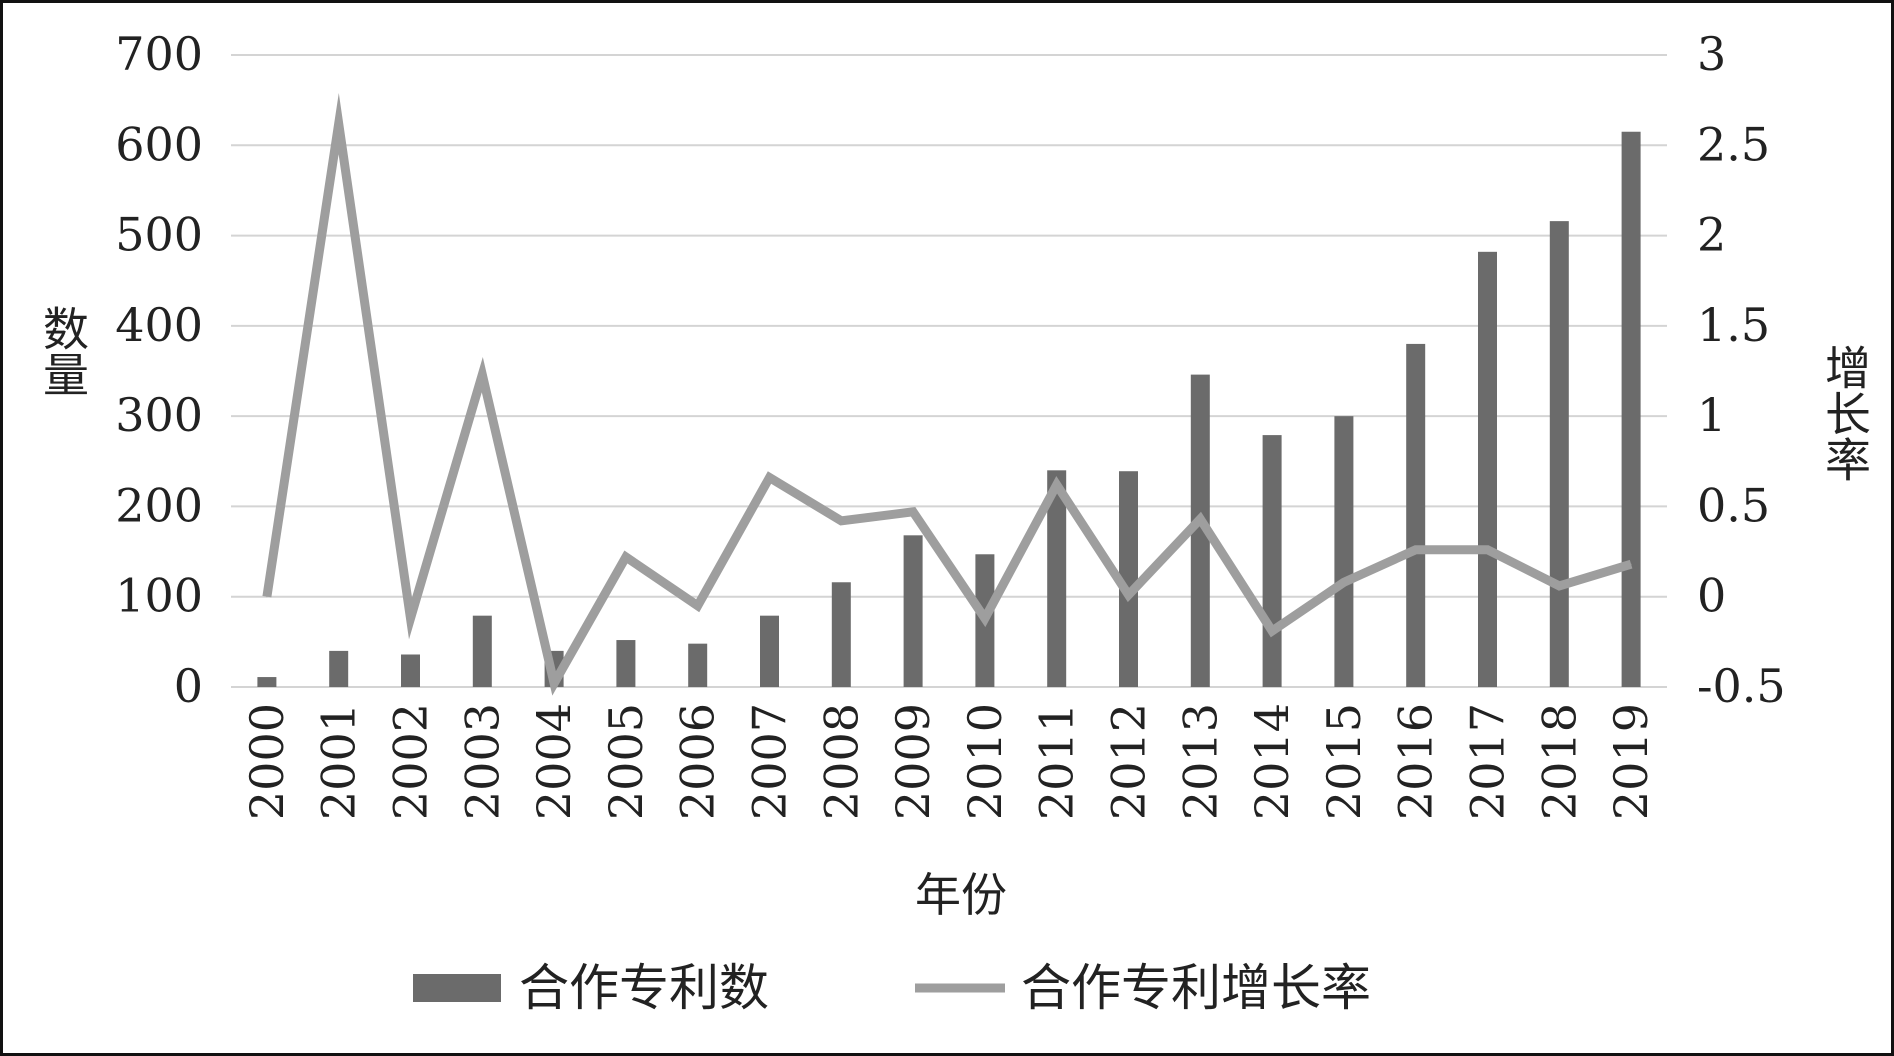  What do you see at coordinates (1272, 561) in the screenshot?
I see `bar-2014` at bounding box center [1272, 561].